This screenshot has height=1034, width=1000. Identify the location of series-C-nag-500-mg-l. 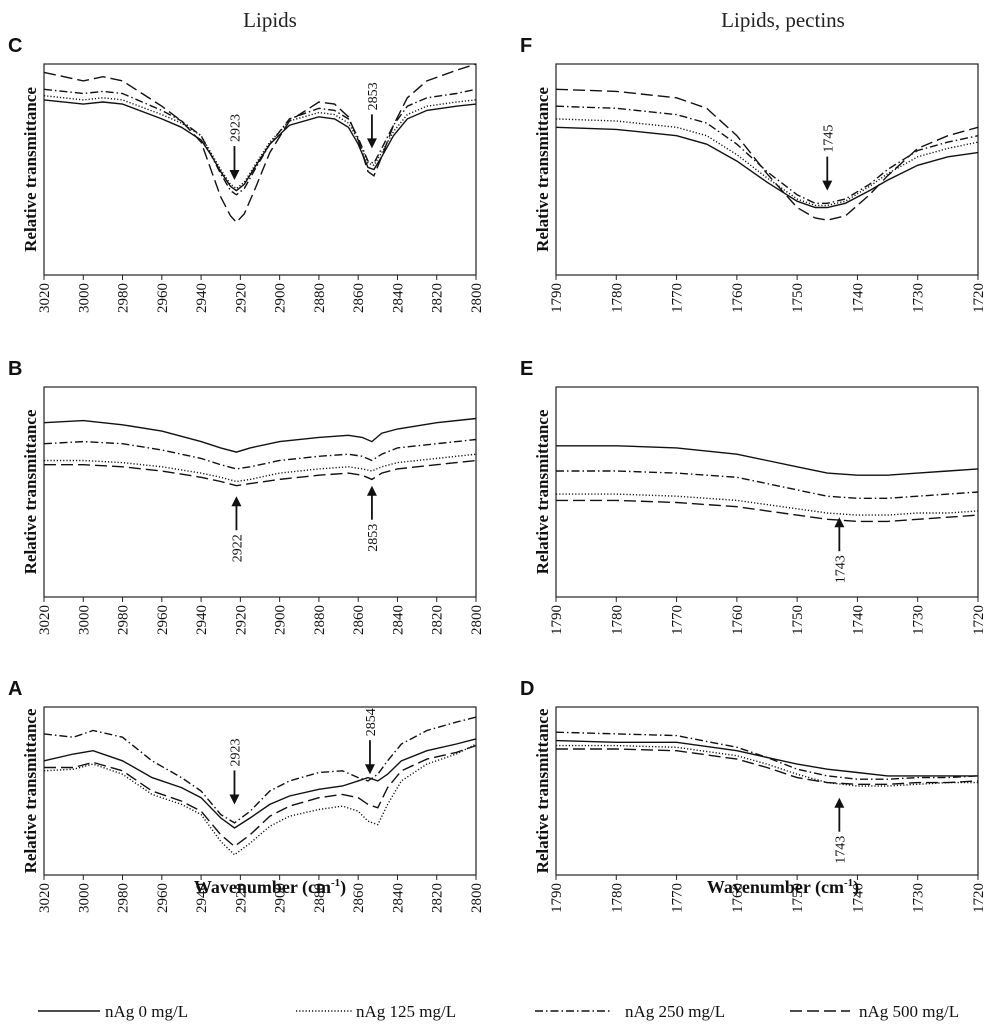
(260, 143).